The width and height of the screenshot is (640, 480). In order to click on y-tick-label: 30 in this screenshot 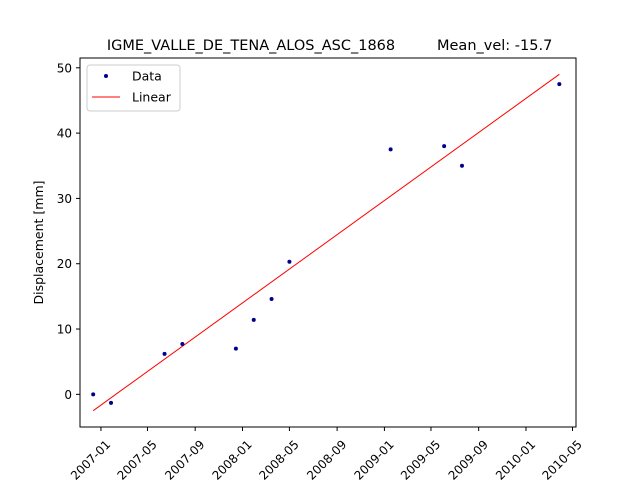, I will do `click(64, 199)`.